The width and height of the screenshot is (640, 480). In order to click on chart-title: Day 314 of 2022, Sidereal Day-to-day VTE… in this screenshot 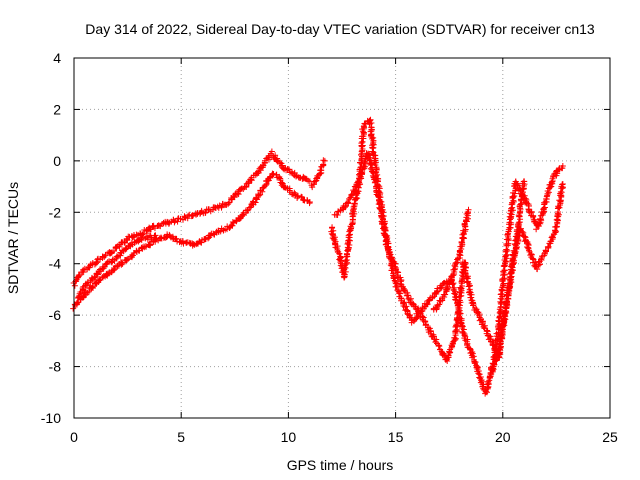, I will do `click(340, 29)`.